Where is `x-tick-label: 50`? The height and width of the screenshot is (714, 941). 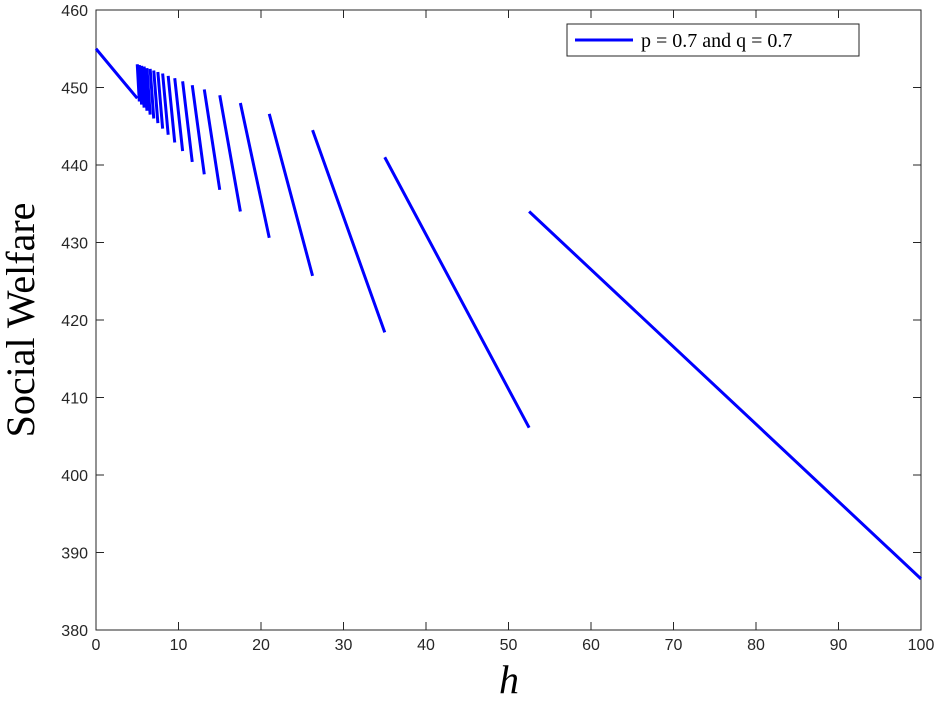
x-tick-label: 50 is located at coordinates (509, 645).